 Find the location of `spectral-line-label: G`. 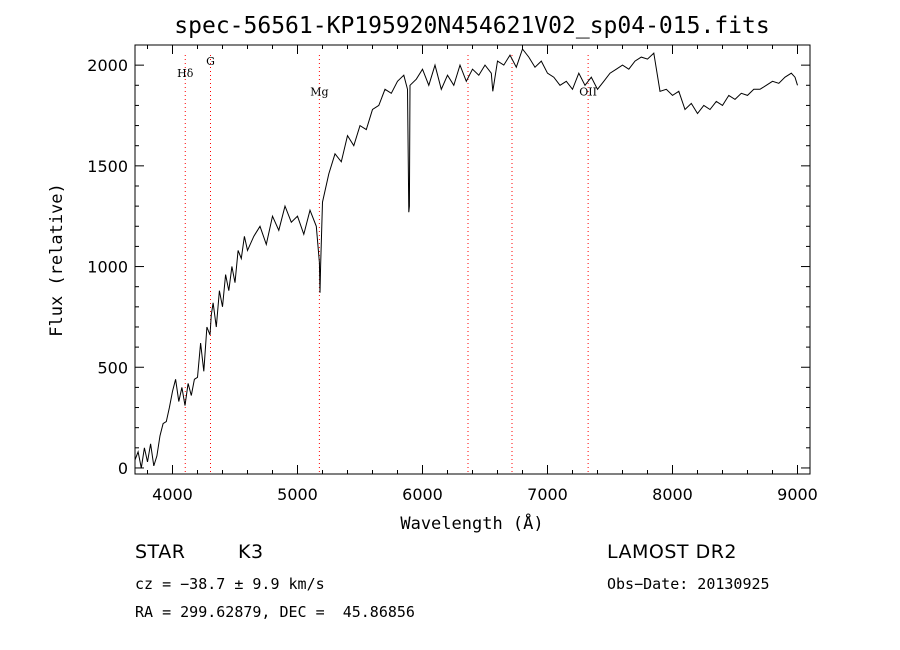

spectral-line-label: G is located at coordinates (210, 61).